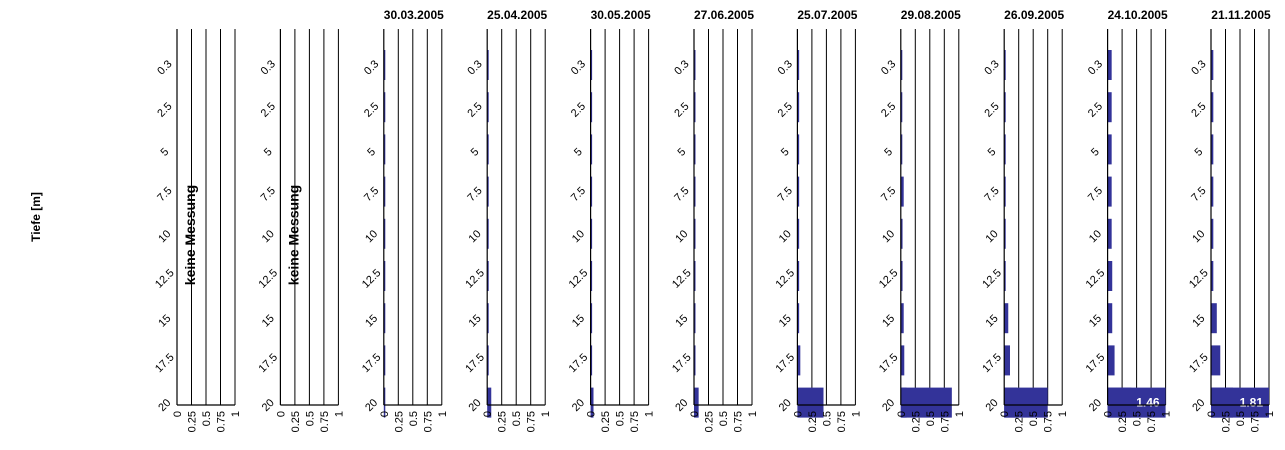 The width and height of the screenshot is (1285, 450). Describe the element at coordinates (414, 15) in the screenshot. I see `panel-title: 30.03.2005` at that location.